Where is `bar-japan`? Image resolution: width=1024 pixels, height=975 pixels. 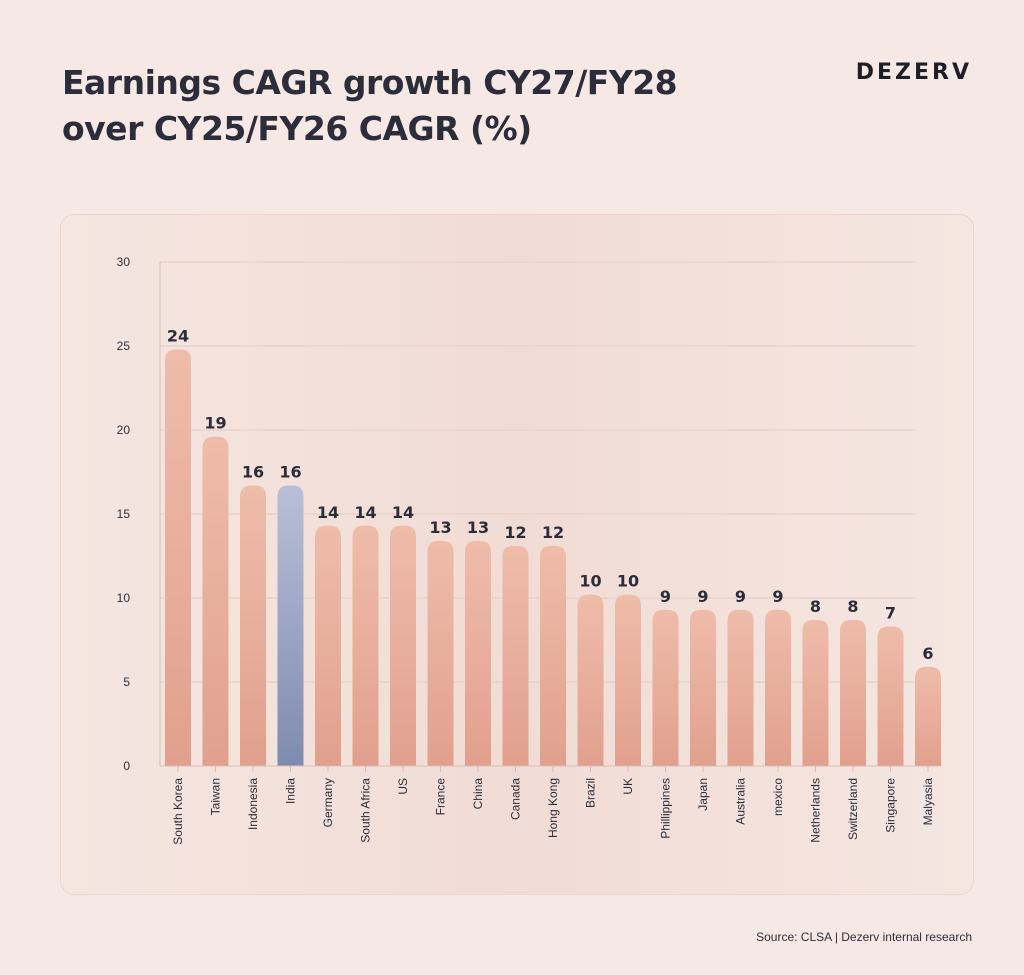
bar-japan is located at coordinates (703, 687).